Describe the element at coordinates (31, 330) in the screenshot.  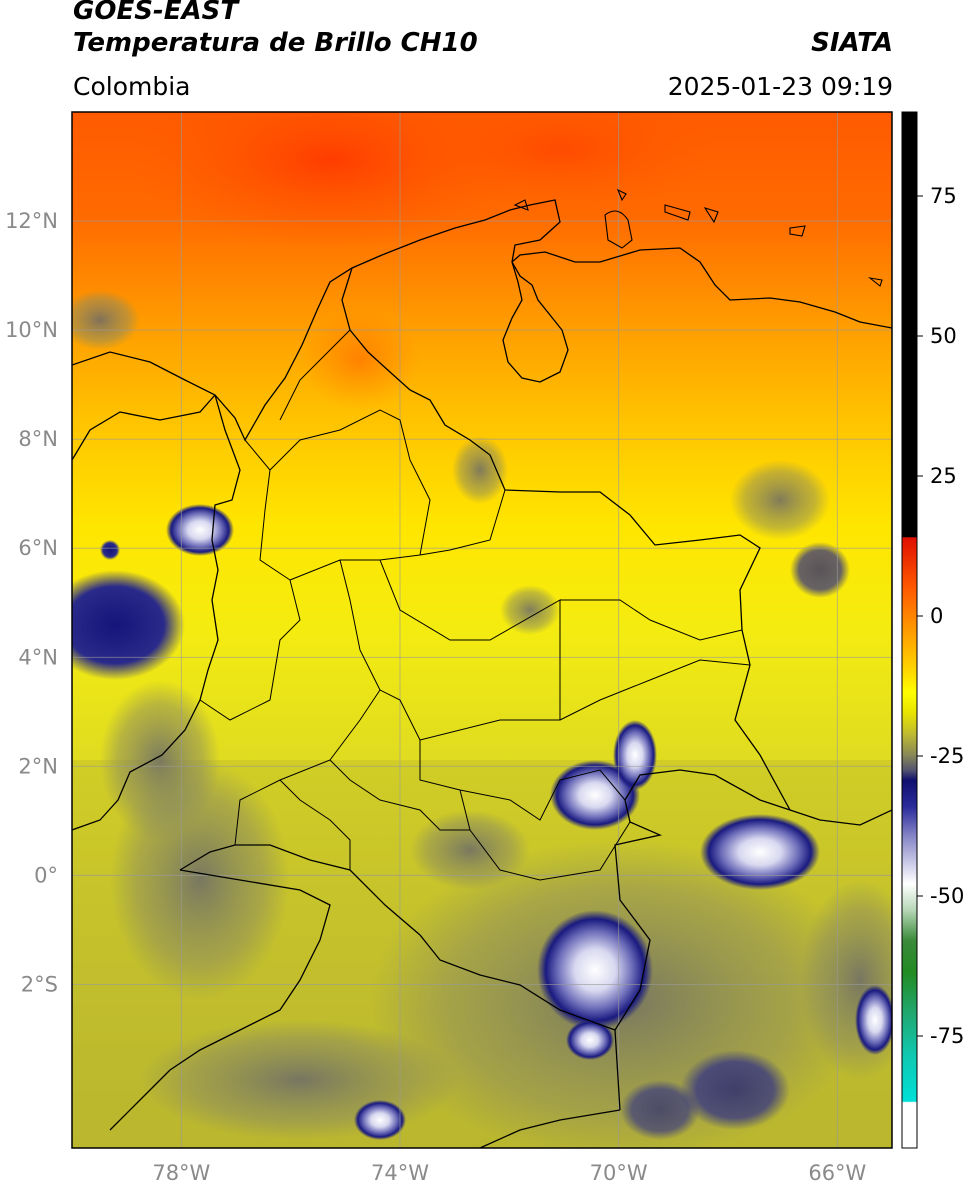
I see `lat-tick-label: 10°N` at that location.